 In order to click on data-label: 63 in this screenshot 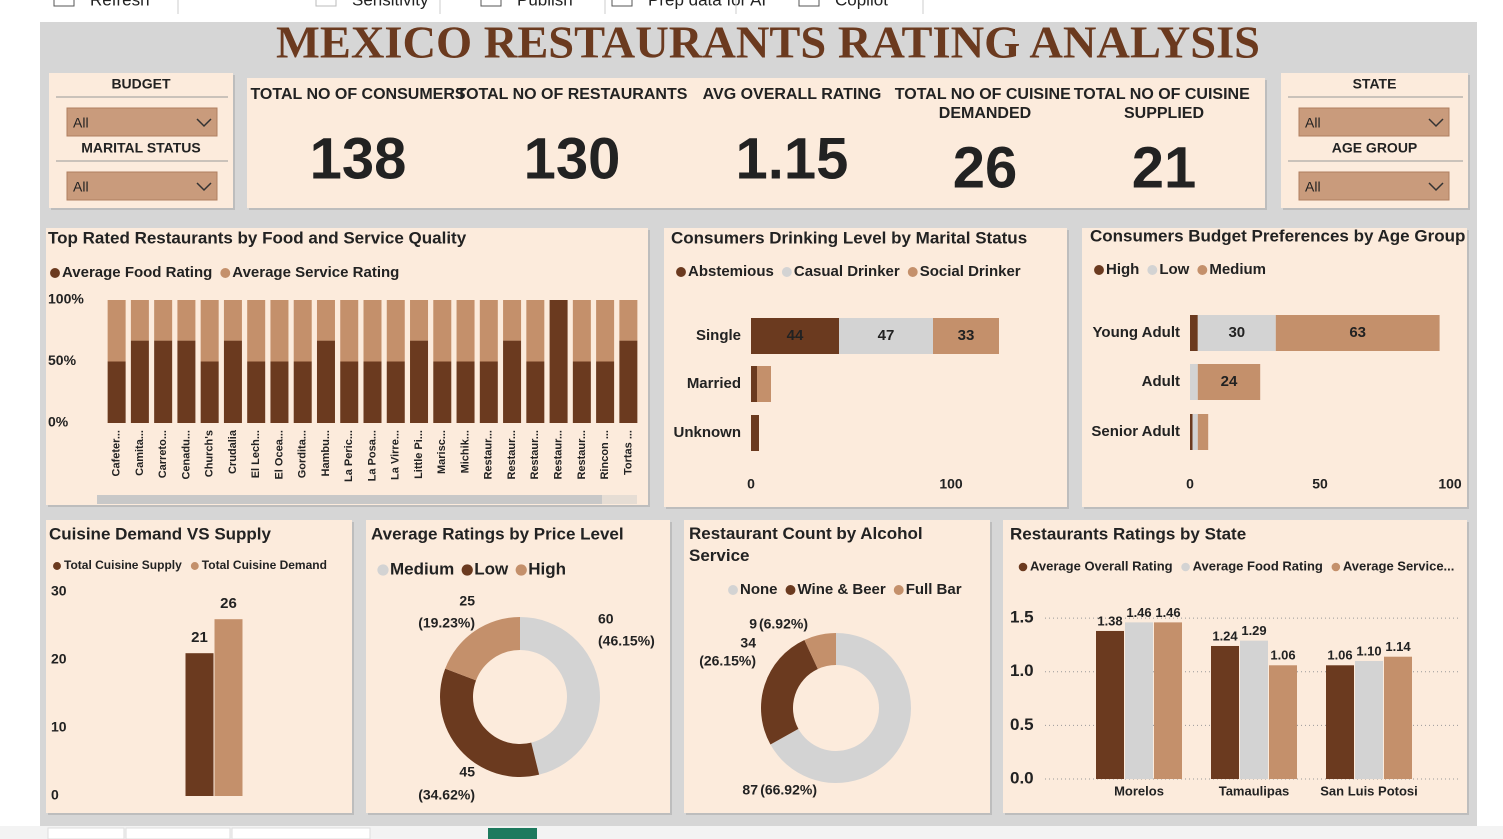, I will do `click(1357, 332)`.